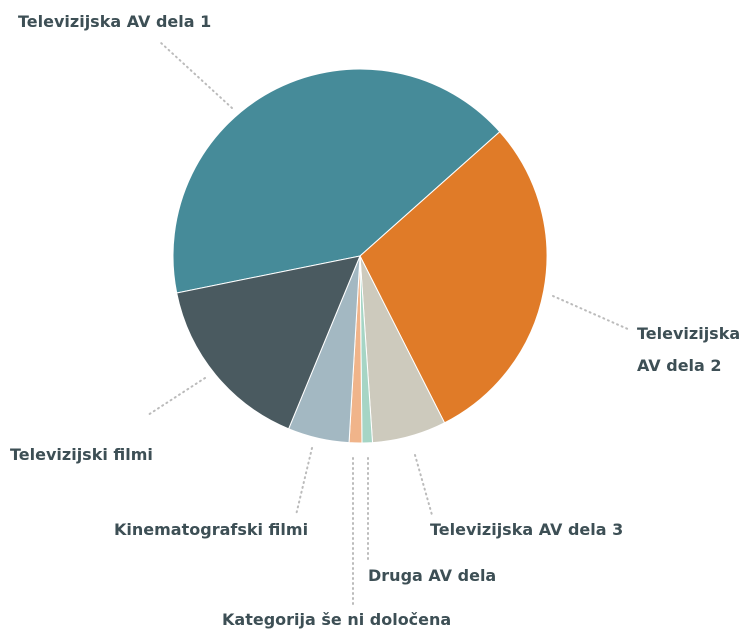 The height and width of the screenshot is (636, 754). What do you see at coordinates (527, 529) in the screenshot?
I see `slice-label: Televizijska AV dela 3` at bounding box center [527, 529].